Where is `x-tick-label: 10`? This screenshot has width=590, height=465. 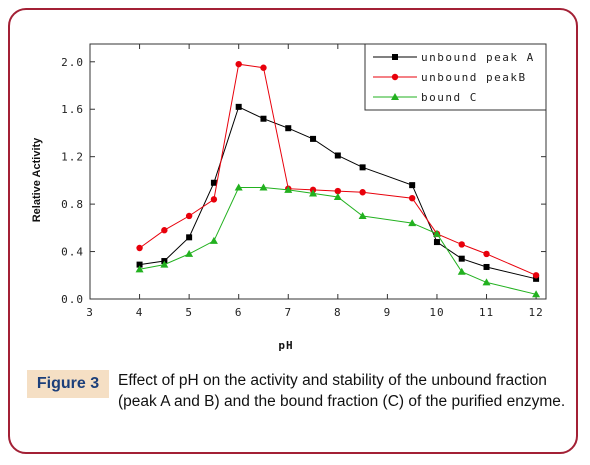
x-tick-label: 10 is located at coordinates (436, 312).